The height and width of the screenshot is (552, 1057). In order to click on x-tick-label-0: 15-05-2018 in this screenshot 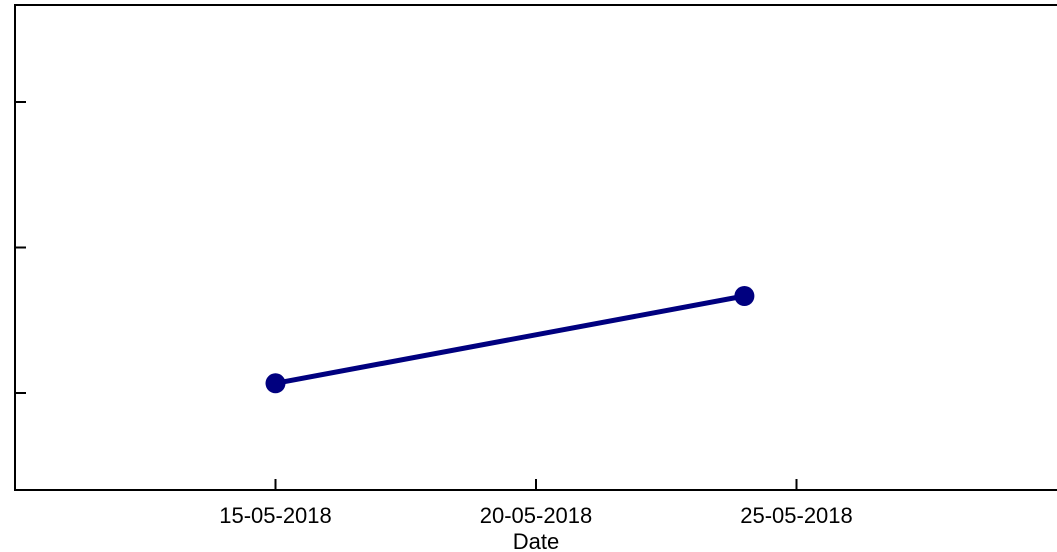, I will do `click(275, 515)`.